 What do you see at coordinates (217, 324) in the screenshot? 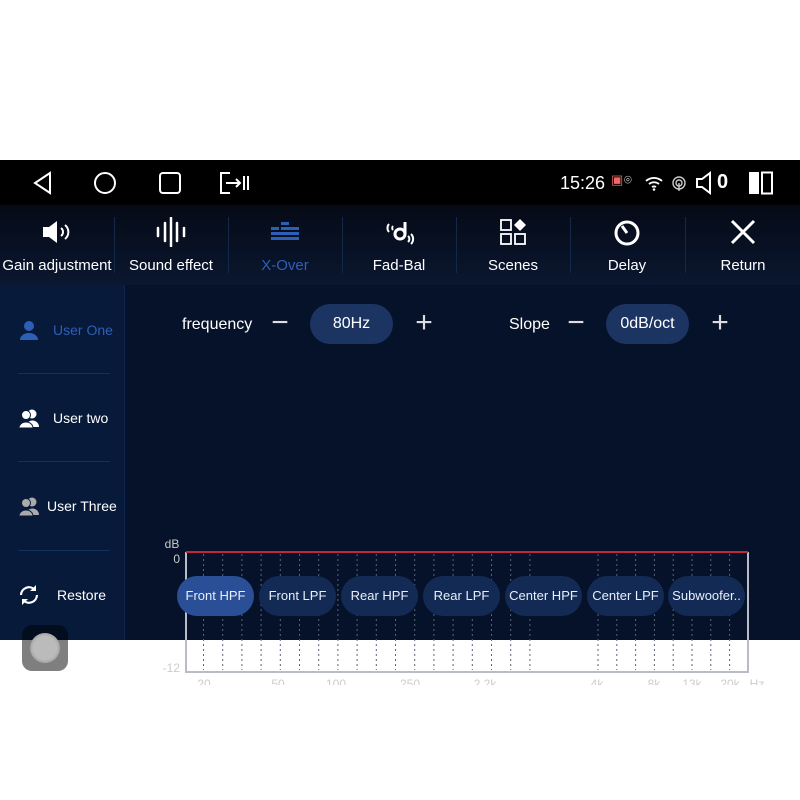
I see `frequency-label: frequency` at bounding box center [217, 324].